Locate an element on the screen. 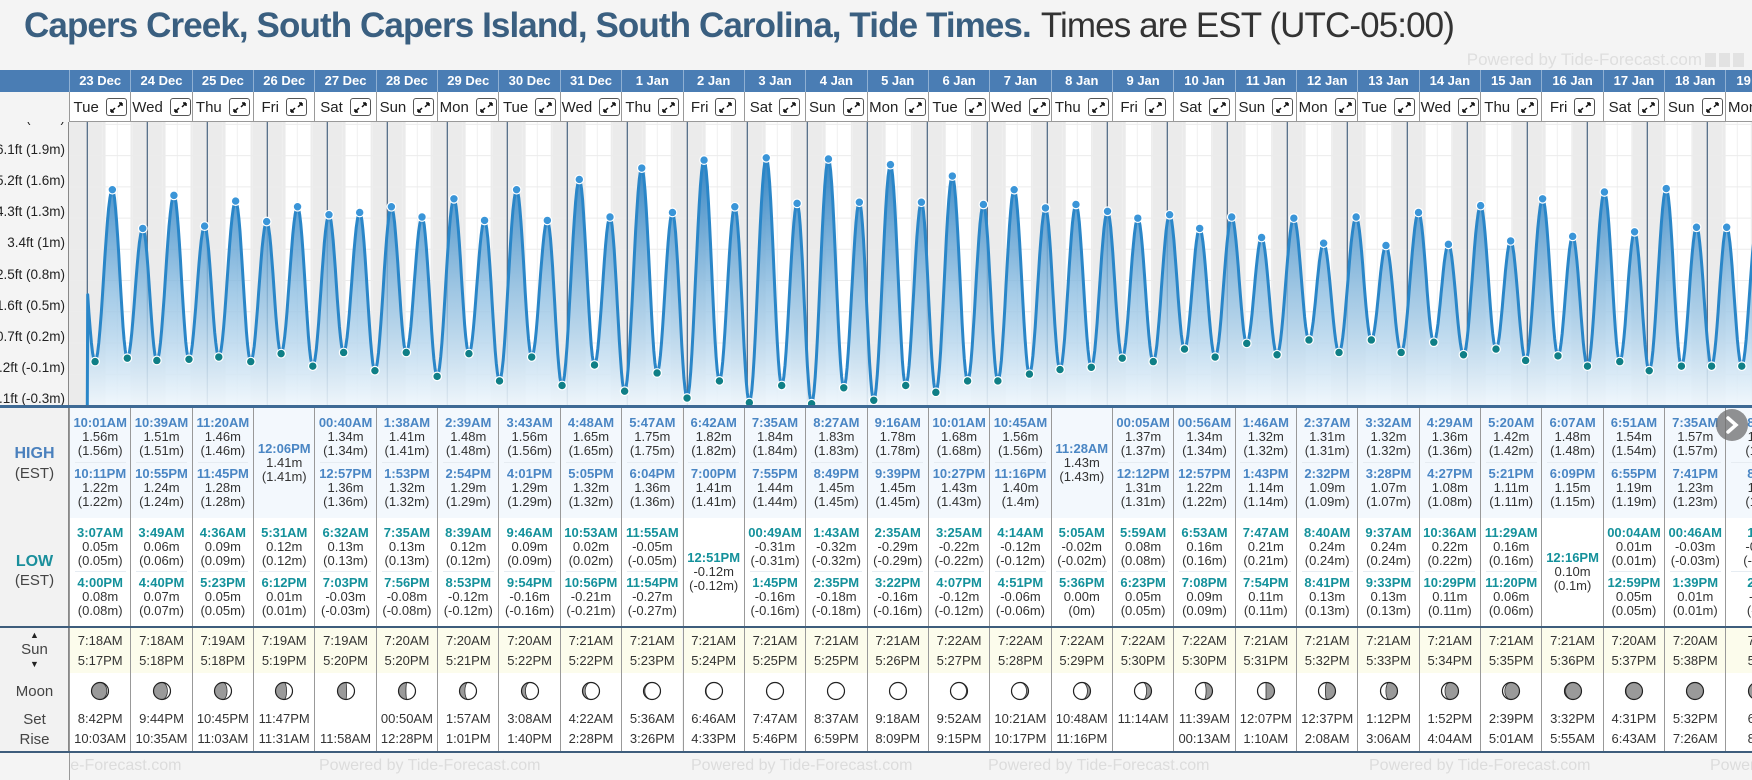 This screenshot has height=780, width=1752. tide-time: 6:53AM is located at coordinates (1204, 532).